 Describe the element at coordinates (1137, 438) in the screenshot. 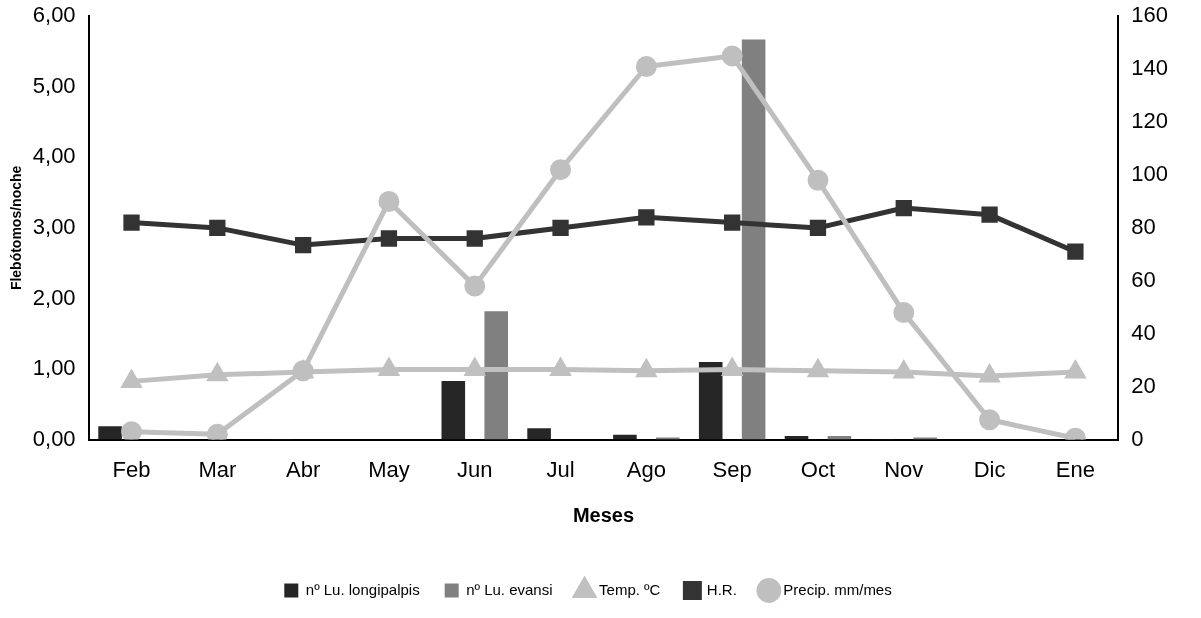

I see `y2-tick-label: 0` at that location.